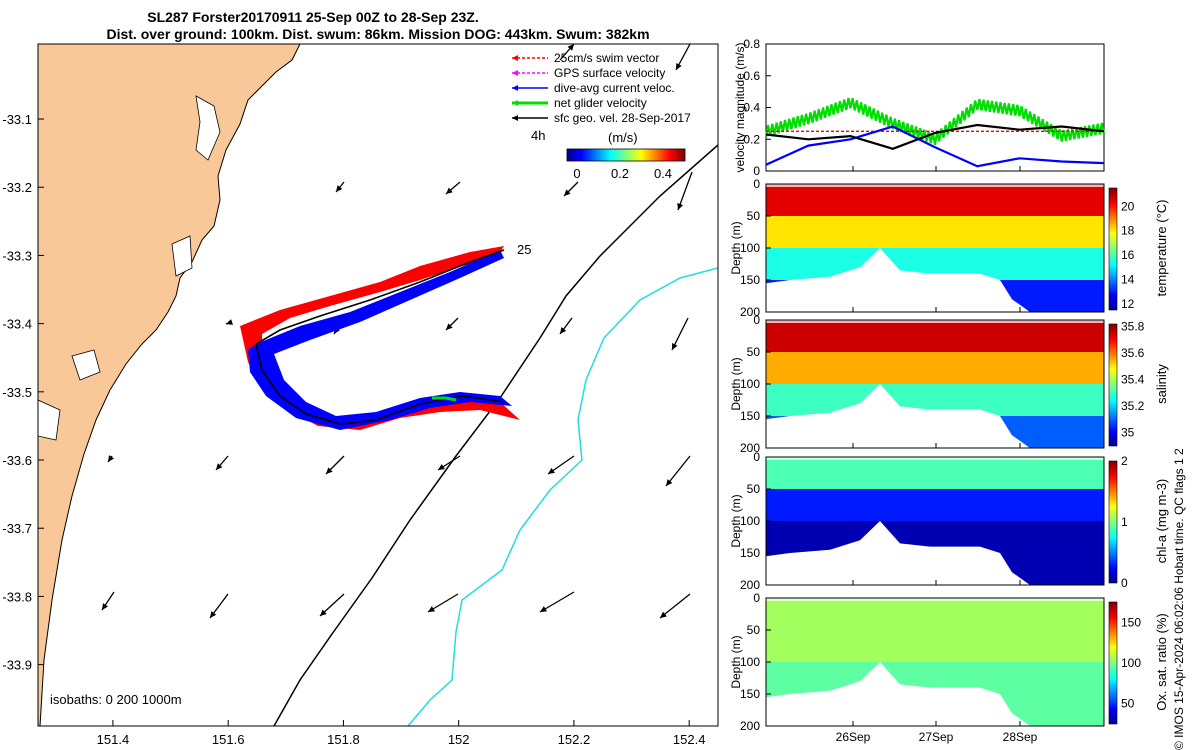  I want to click on section-colorbar-tick: 35.4, so click(1133, 380).